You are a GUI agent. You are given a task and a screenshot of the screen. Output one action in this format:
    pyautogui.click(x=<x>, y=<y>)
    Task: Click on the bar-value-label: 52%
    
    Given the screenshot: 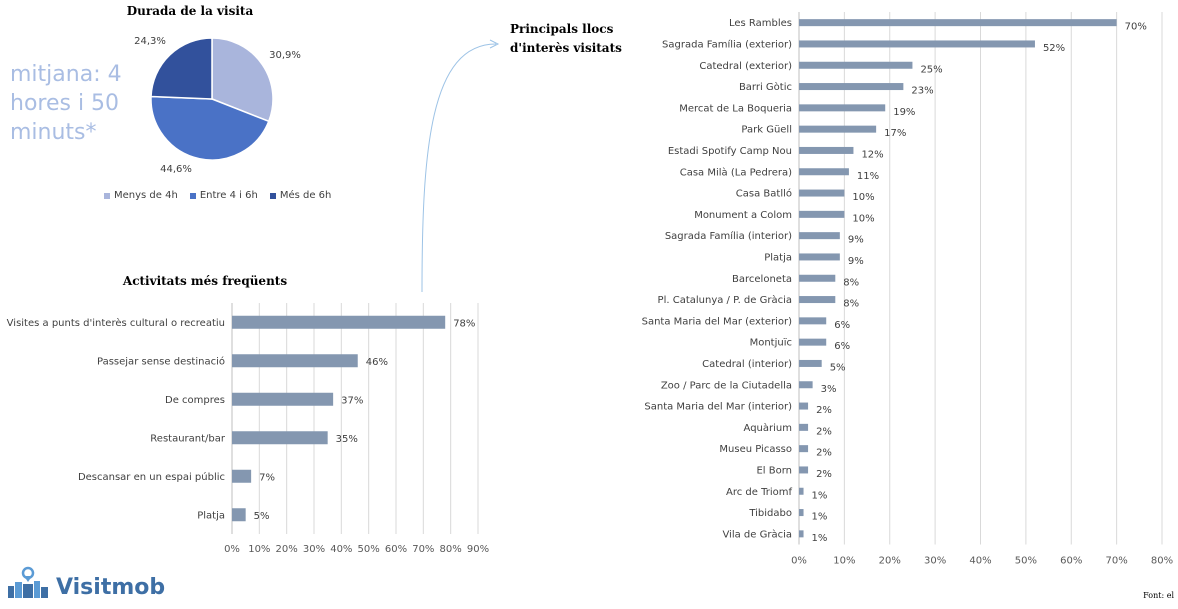 What is the action you would take?
    pyautogui.click(x=1054, y=48)
    